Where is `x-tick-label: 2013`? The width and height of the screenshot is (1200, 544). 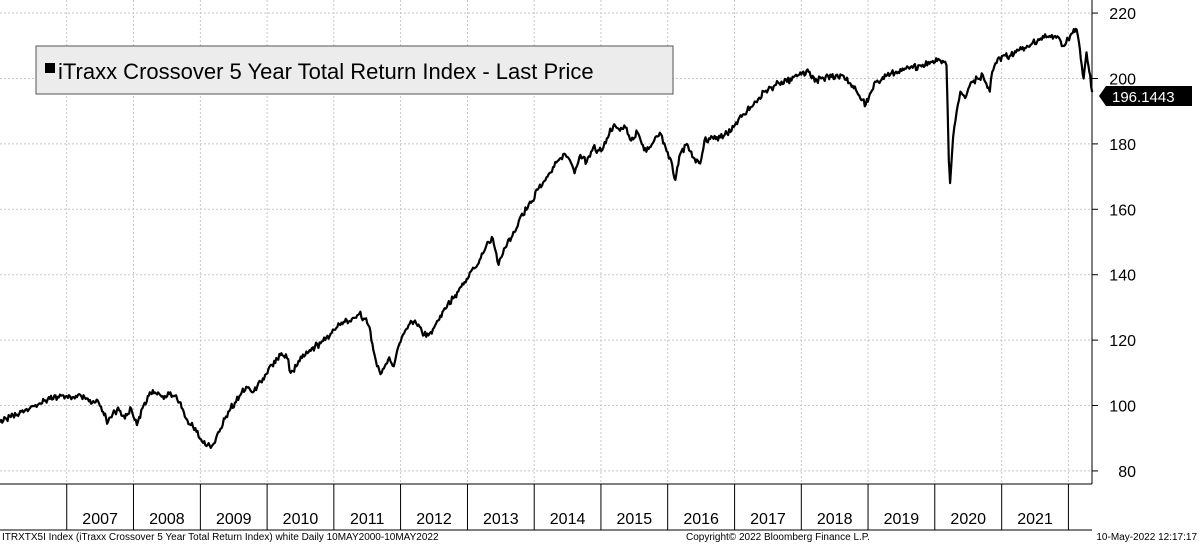
x-tick-label: 2013 is located at coordinates (501, 519).